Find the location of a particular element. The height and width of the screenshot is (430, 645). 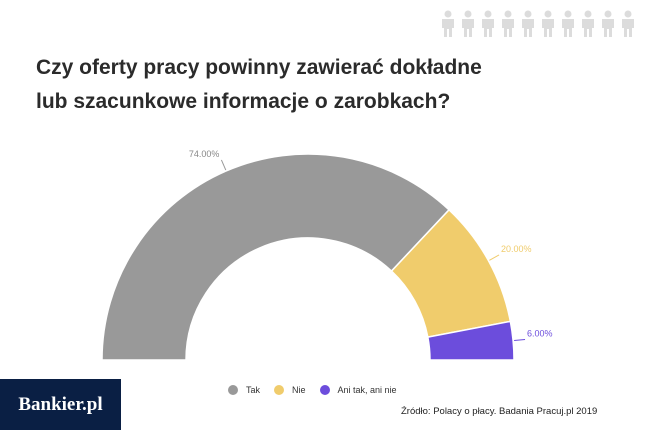

legend-item-tak: Tak is located at coordinates (244, 390).